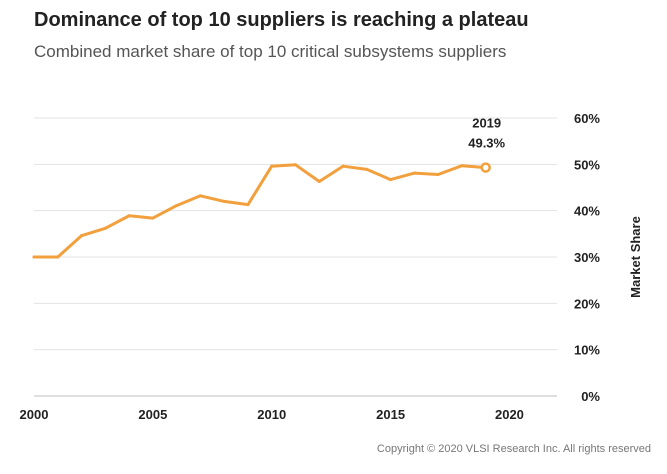 The width and height of the screenshot is (667, 474). I want to click on data-point-2014, so click(367, 169).